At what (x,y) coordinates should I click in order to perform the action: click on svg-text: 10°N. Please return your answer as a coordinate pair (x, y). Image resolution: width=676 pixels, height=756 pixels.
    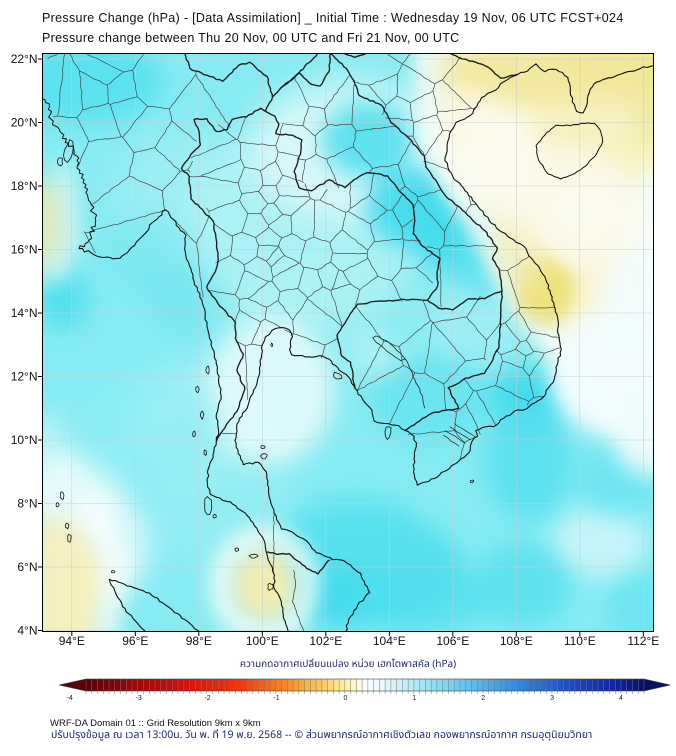
    Looking at the image, I should click on (24, 440).